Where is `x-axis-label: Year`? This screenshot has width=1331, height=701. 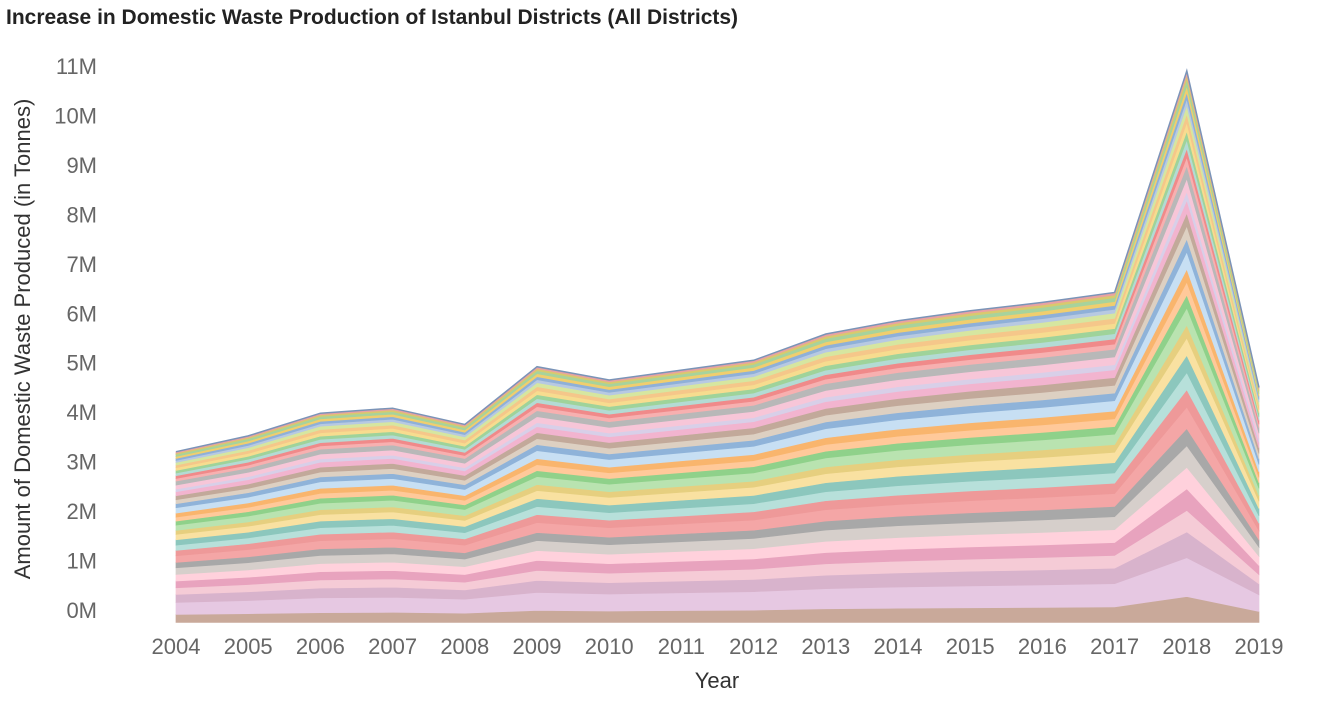
x-axis-label: Year is located at coordinates (717, 680).